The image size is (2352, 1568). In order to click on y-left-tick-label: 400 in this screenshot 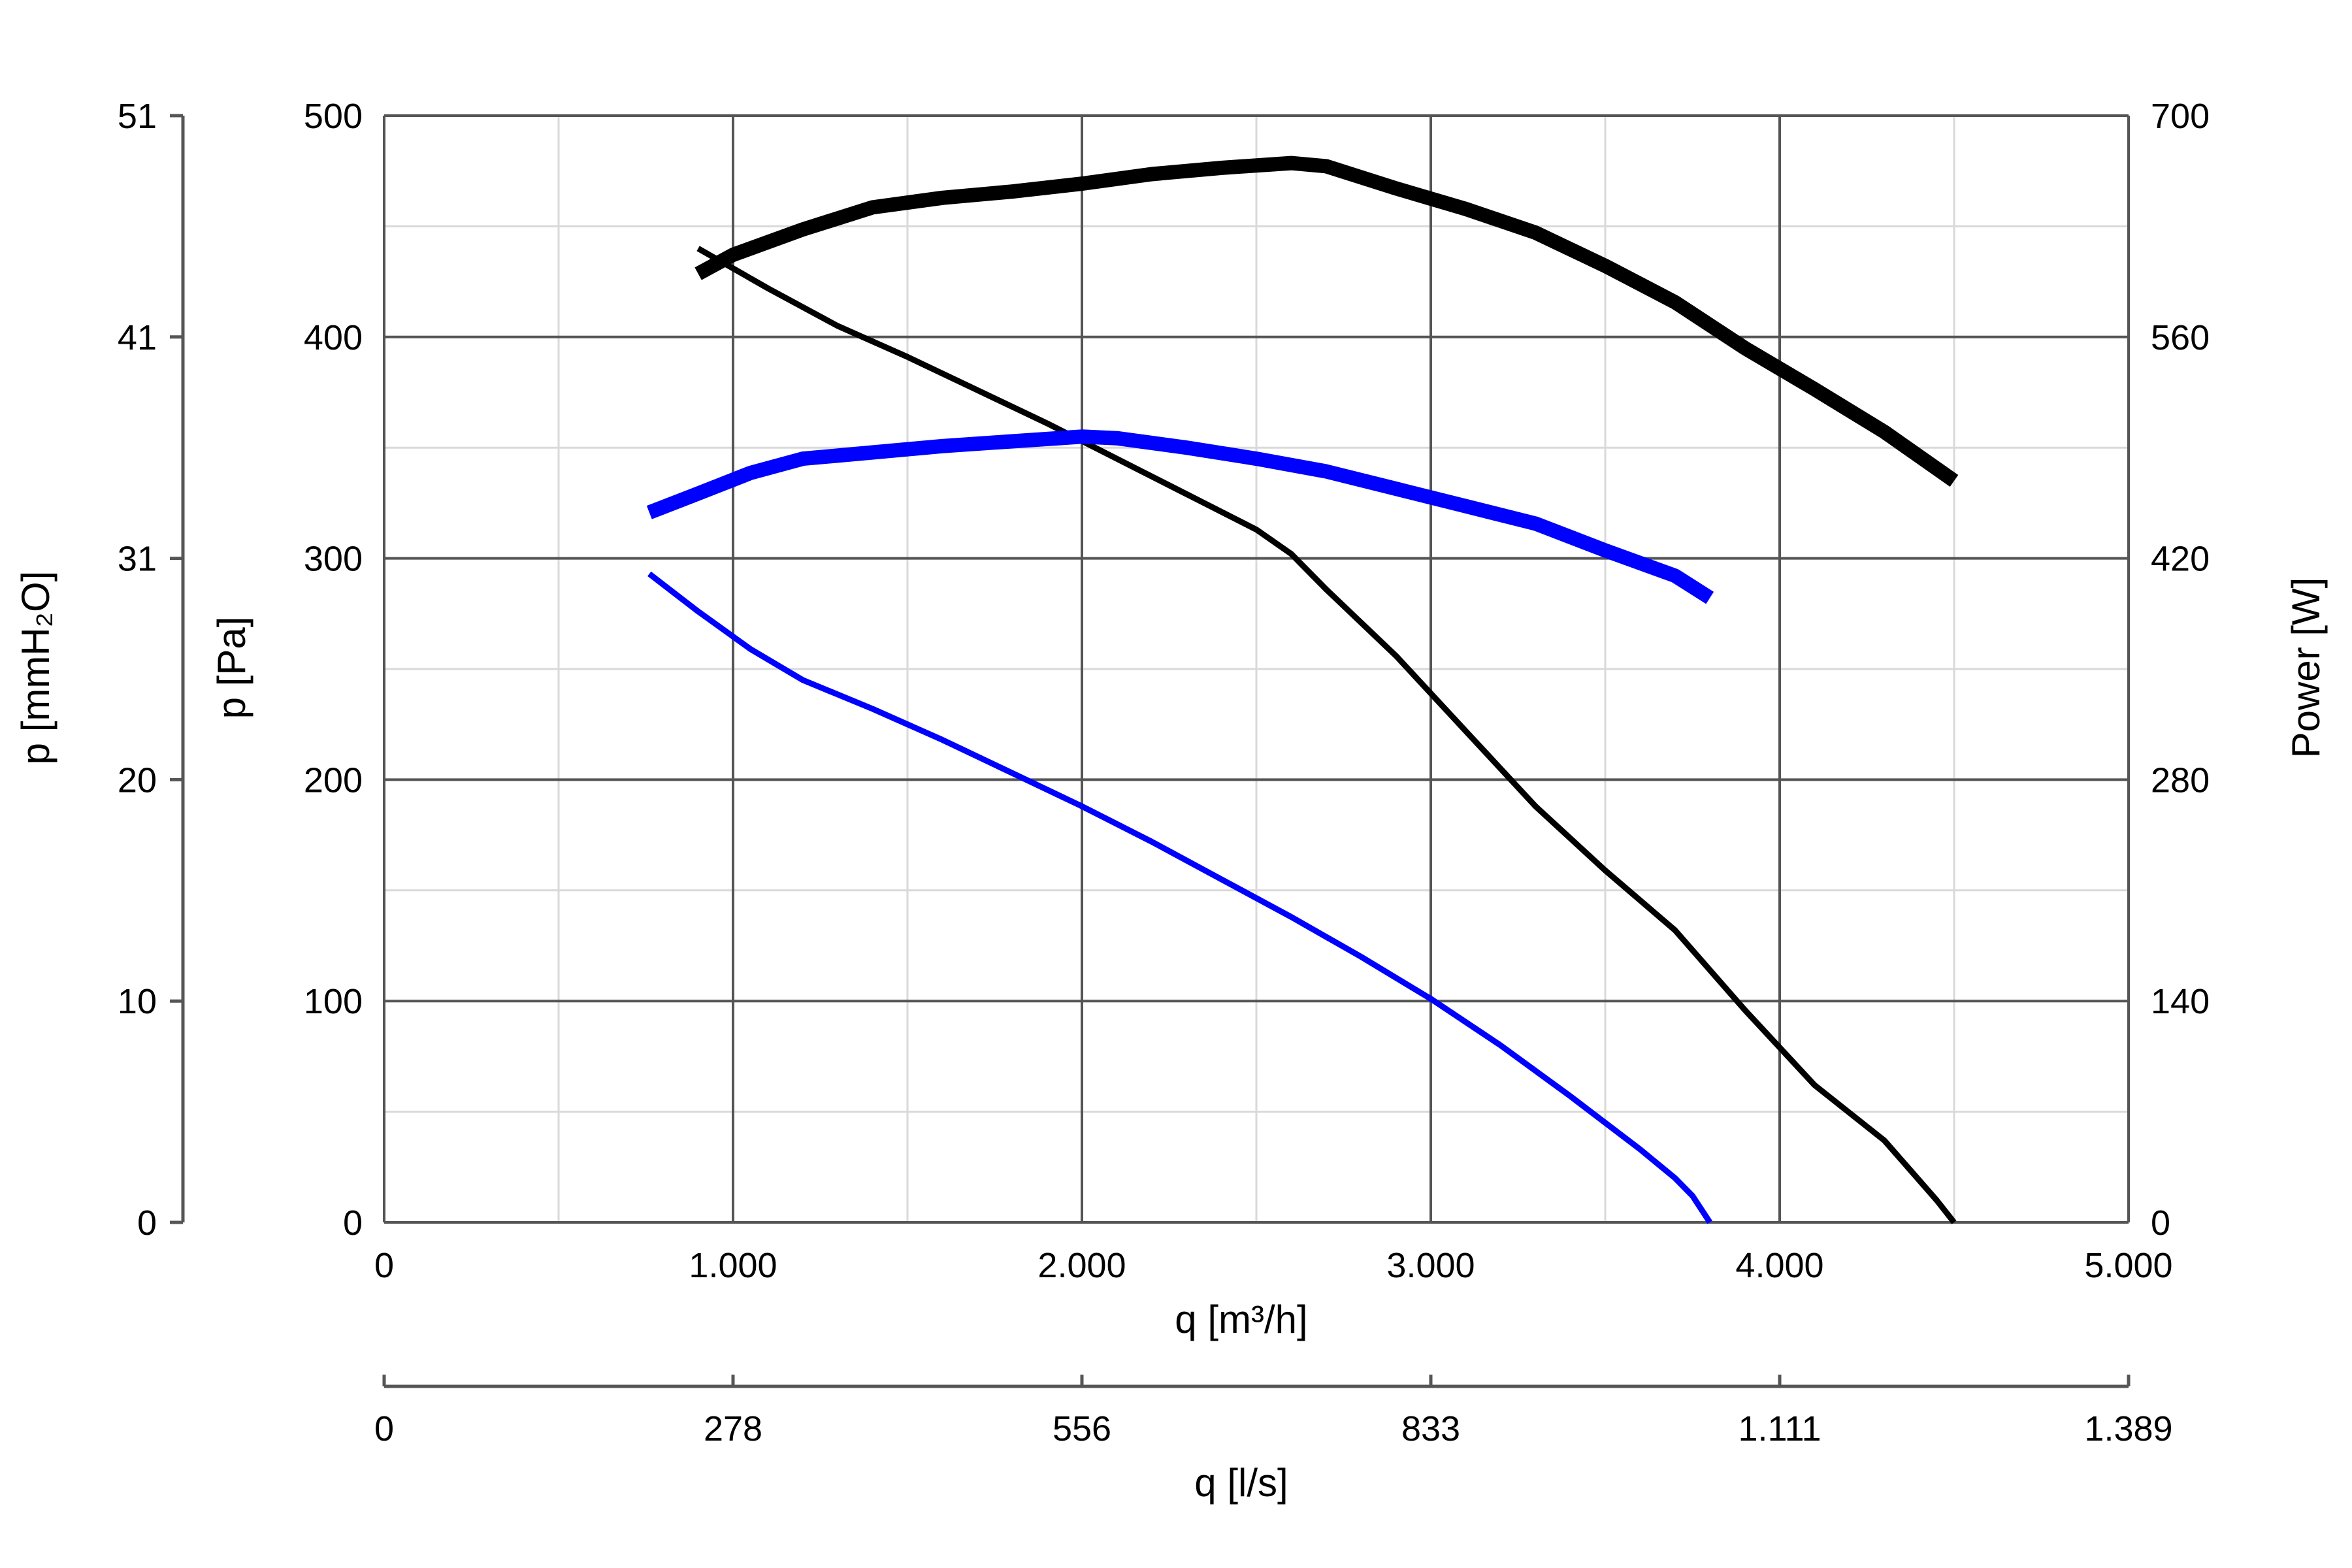, I will do `click(333, 337)`.